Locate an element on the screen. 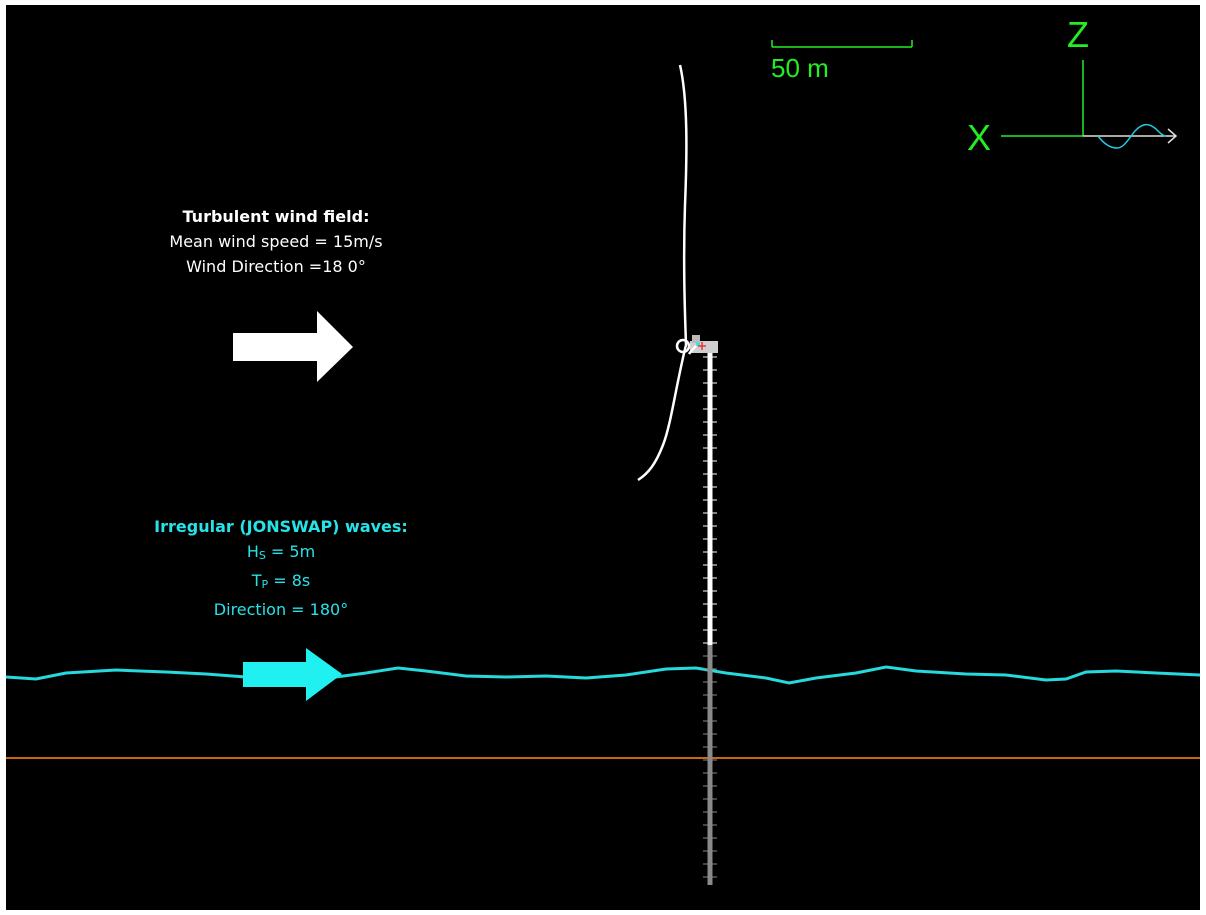  wave-period-text: TP = 8s is located at coordinates (281, 582).